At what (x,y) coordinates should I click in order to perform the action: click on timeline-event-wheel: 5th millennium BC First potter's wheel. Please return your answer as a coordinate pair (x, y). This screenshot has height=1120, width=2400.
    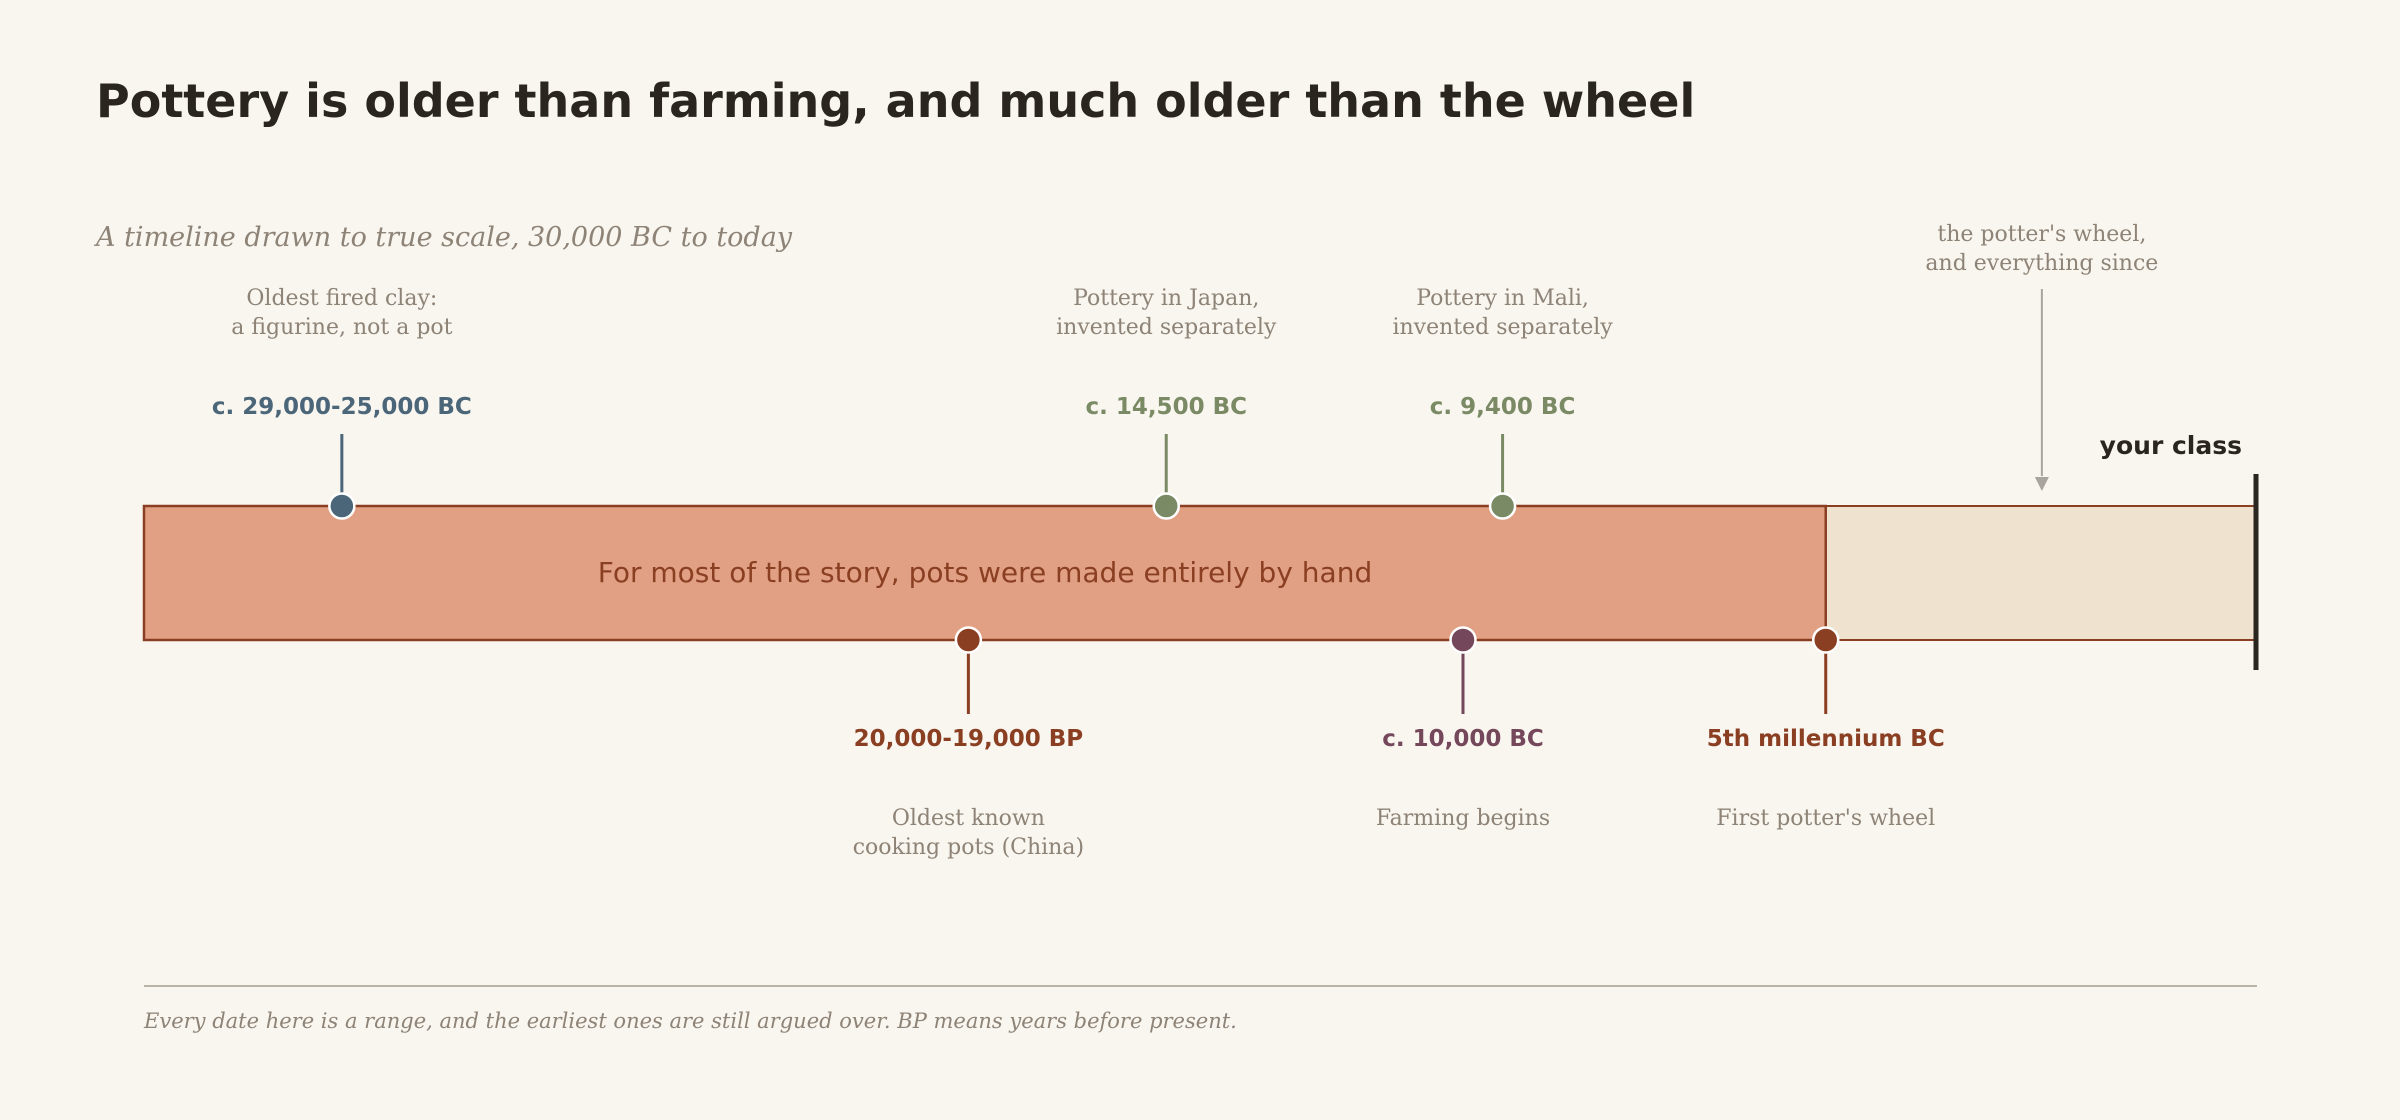
    Looking at the image, I should click on (1826, 728).